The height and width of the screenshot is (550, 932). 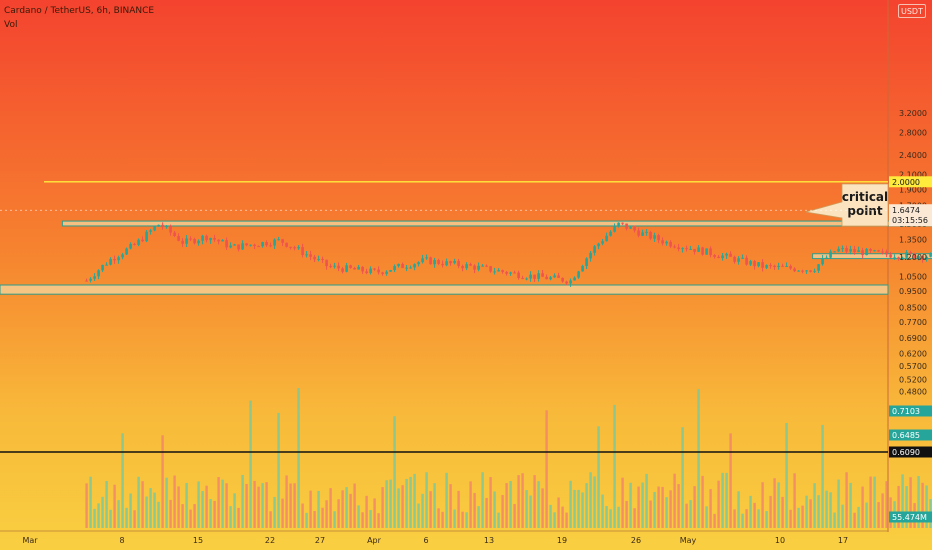 What do you see at coordinates (913, 391) in the screenshot?
I see `price-tick-label: 0.4800` at bounding box center [913, 391].